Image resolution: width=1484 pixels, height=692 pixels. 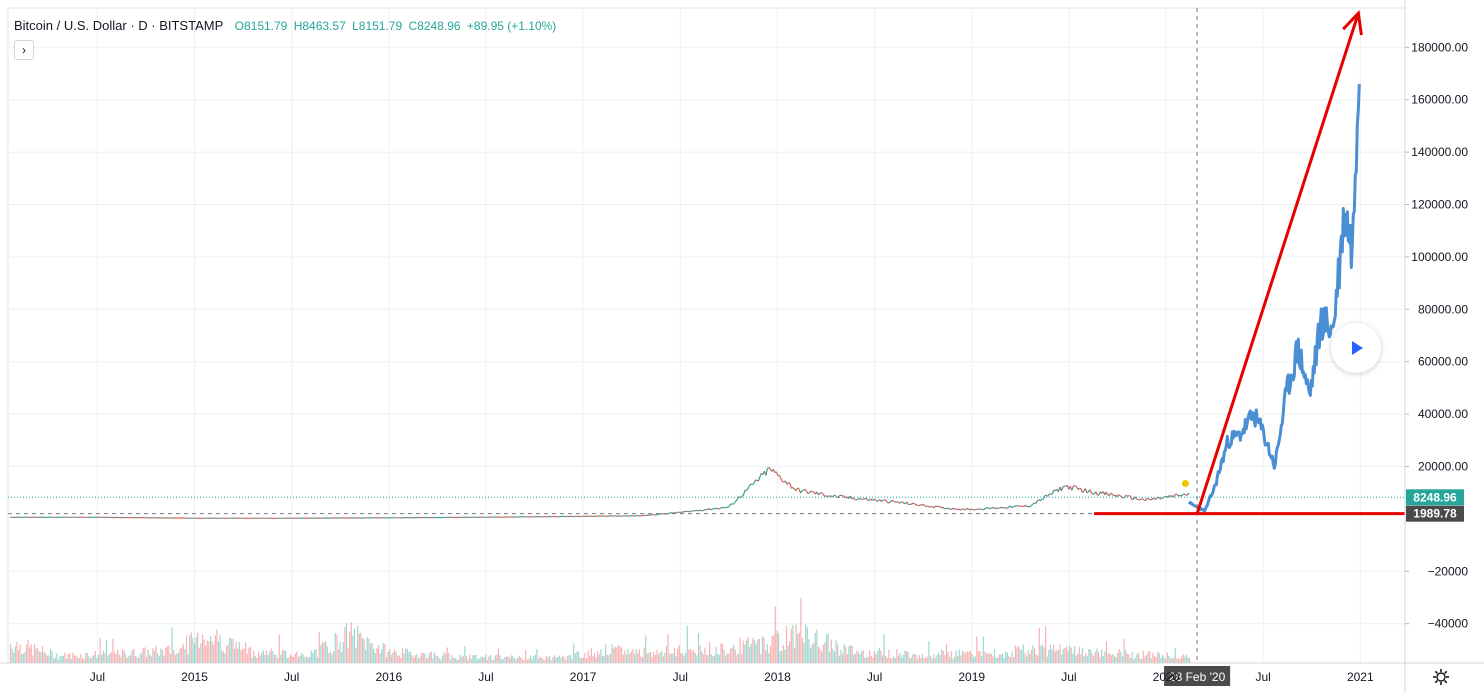 What do you see at coordinates (600, 630) in the screenshot?
I see `volume-bars` at bounding box center [600, 630].